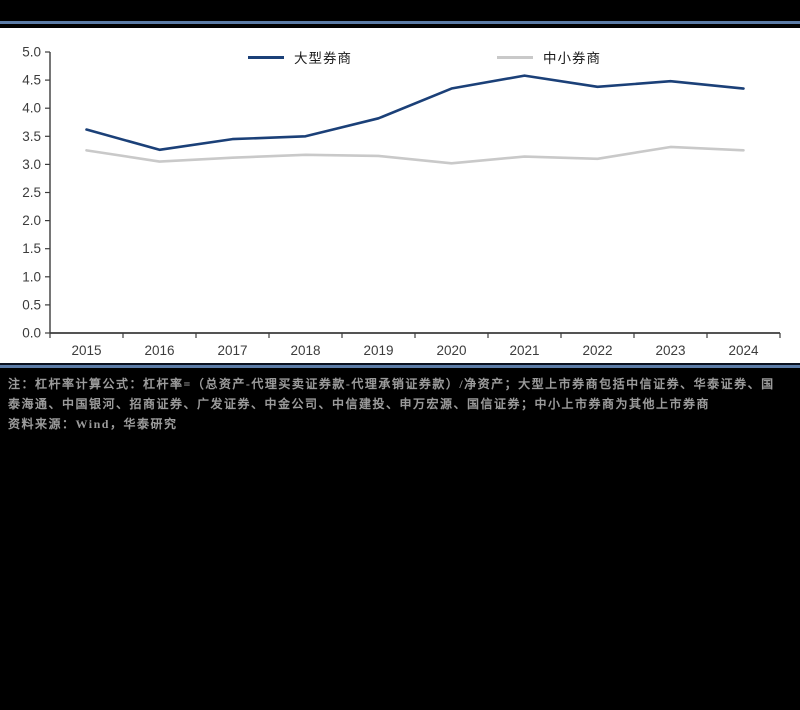 The width and height of the screenshot is (800, 710). What do you see at coordinates (670, 350) in the screenshot?
I see `x-tick-label: 2023` at bounding box center [670, 350].